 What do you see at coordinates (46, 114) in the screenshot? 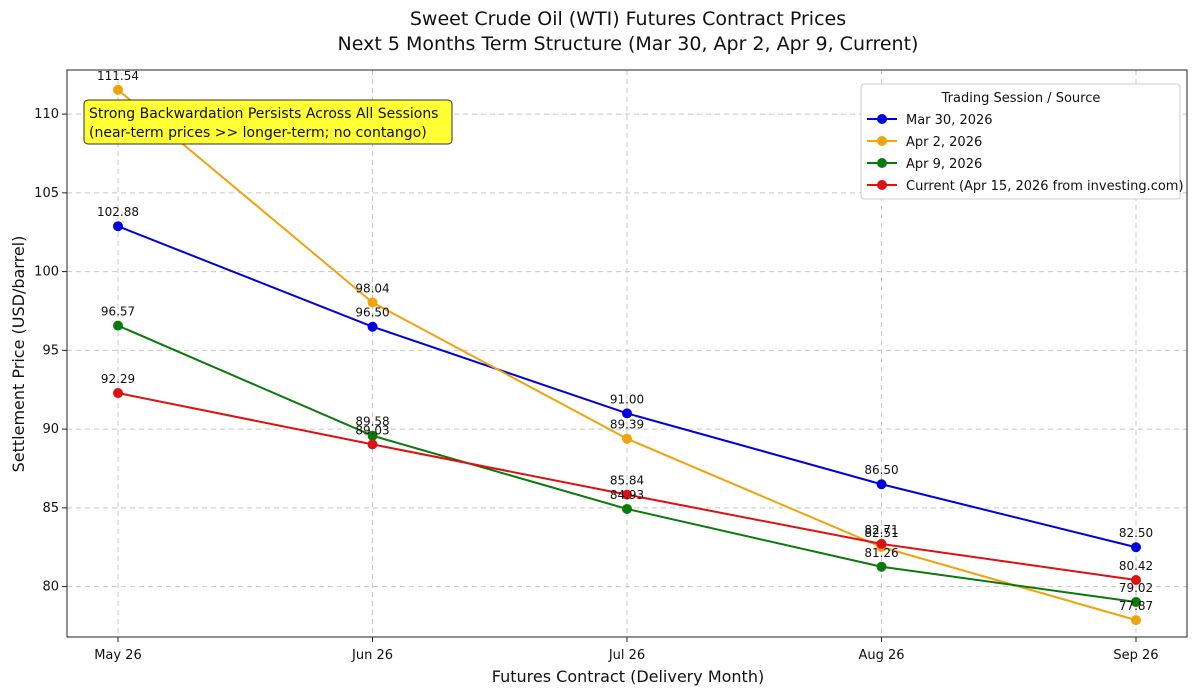
I see `y-tick-label: 110` at bounding box center [46, 114].